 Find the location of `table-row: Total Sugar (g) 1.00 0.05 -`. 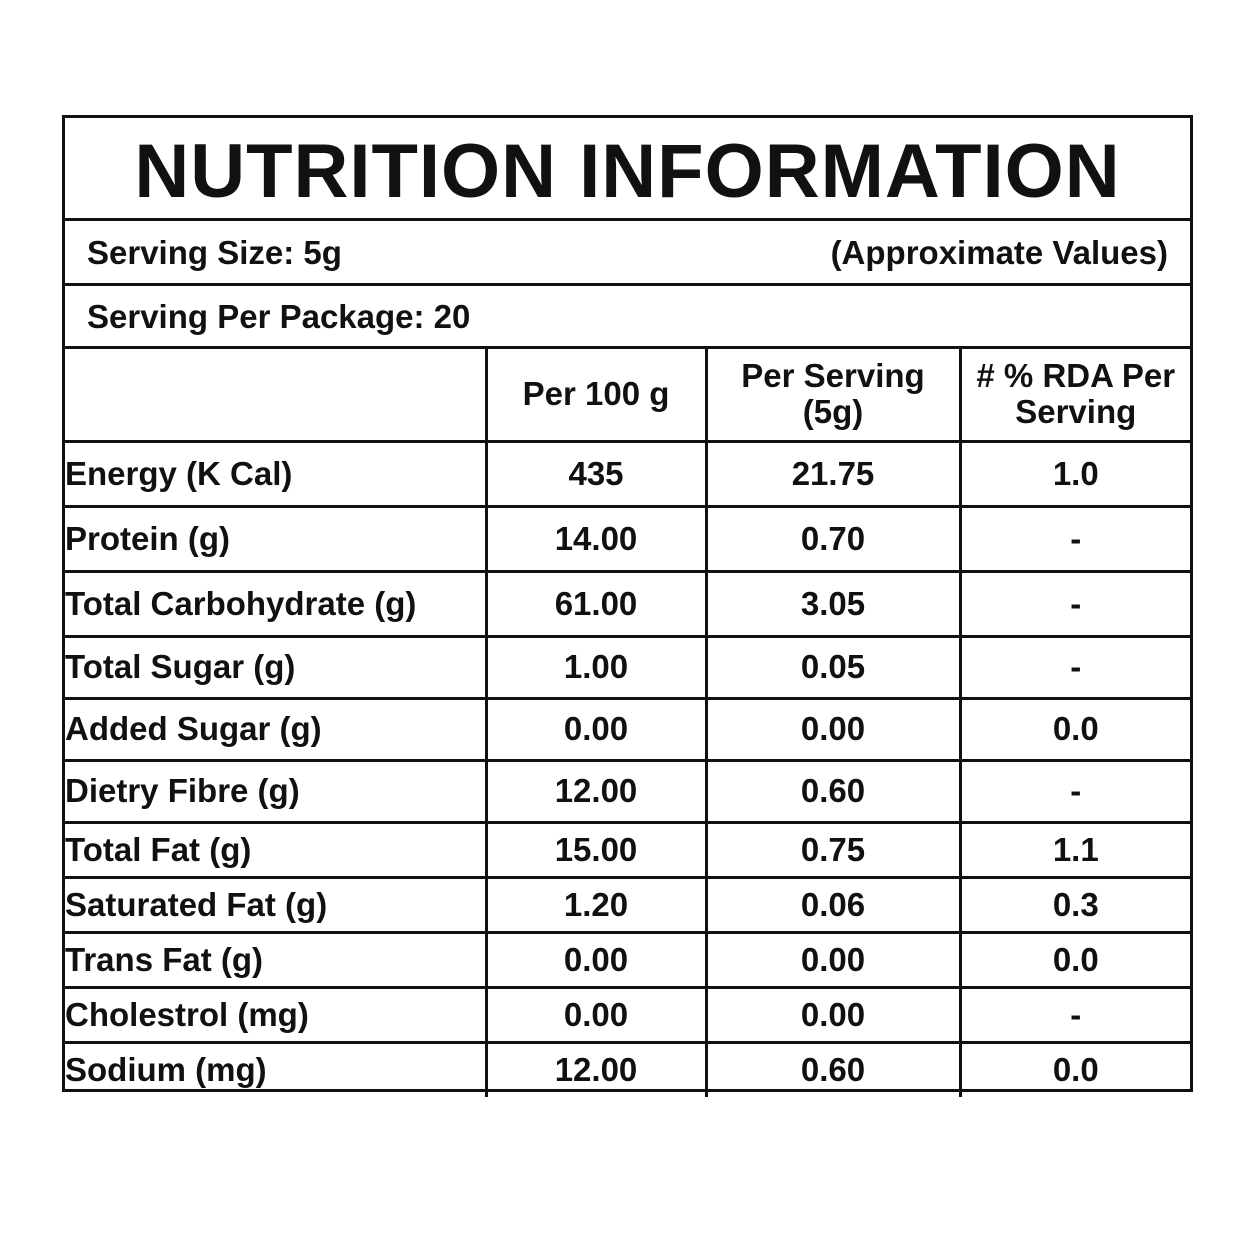

table-row: Total Sugar (g) 1.00 0.05 - is located at coordinates (627, 668).